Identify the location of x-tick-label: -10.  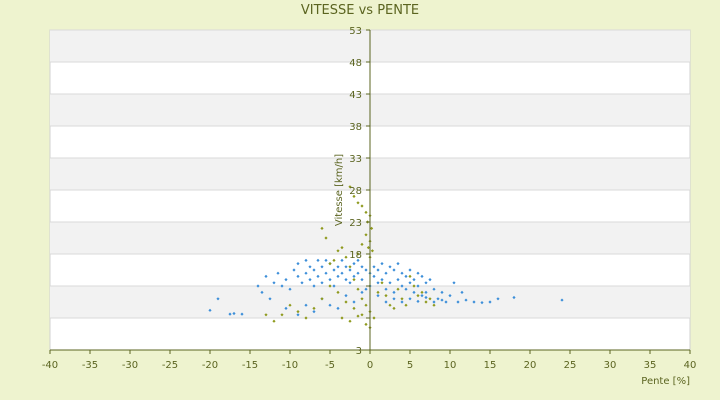
(290, 365).